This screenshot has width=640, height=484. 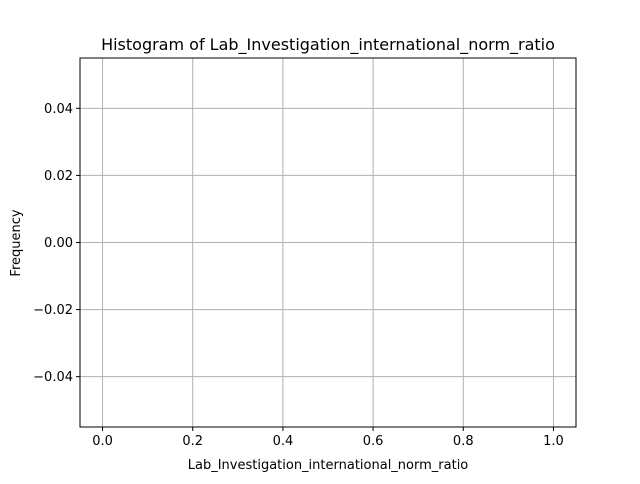 I want to click on x-tick-label: 0.8, so click(x=463, y=441).